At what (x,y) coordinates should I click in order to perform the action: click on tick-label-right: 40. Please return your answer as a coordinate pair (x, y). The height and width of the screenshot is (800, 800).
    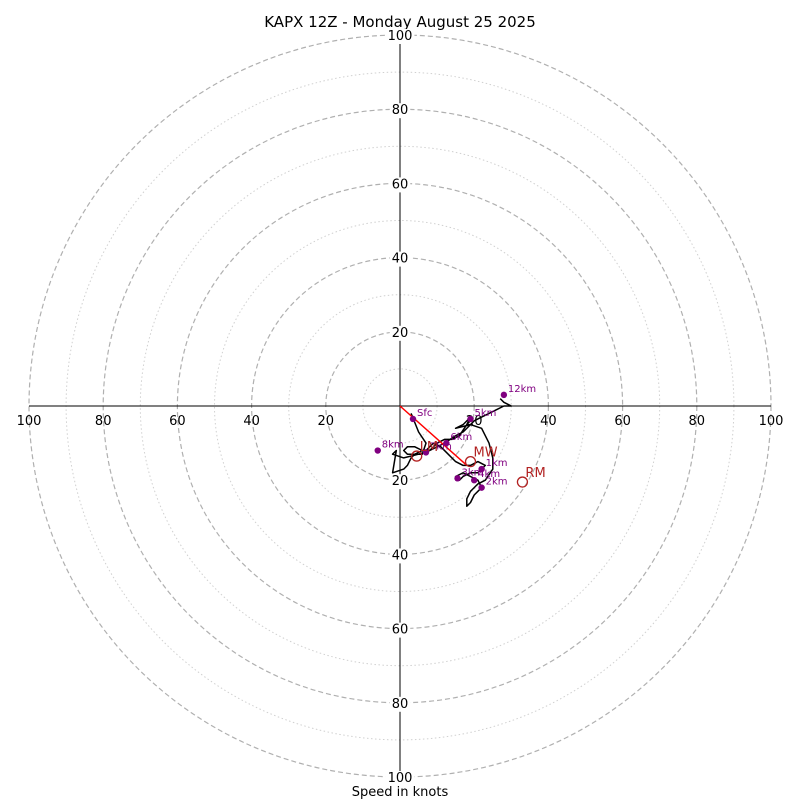
    Looking at the image, I should click on (548, 421).